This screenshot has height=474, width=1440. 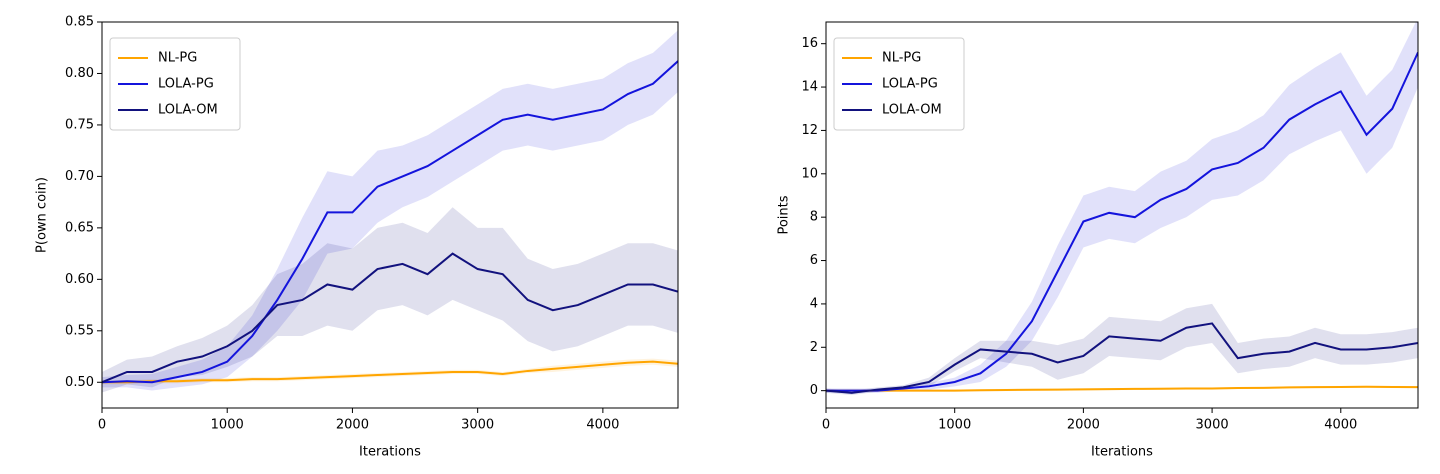 I want to click on y-tick-label: 12, so click(x=809, y=130).